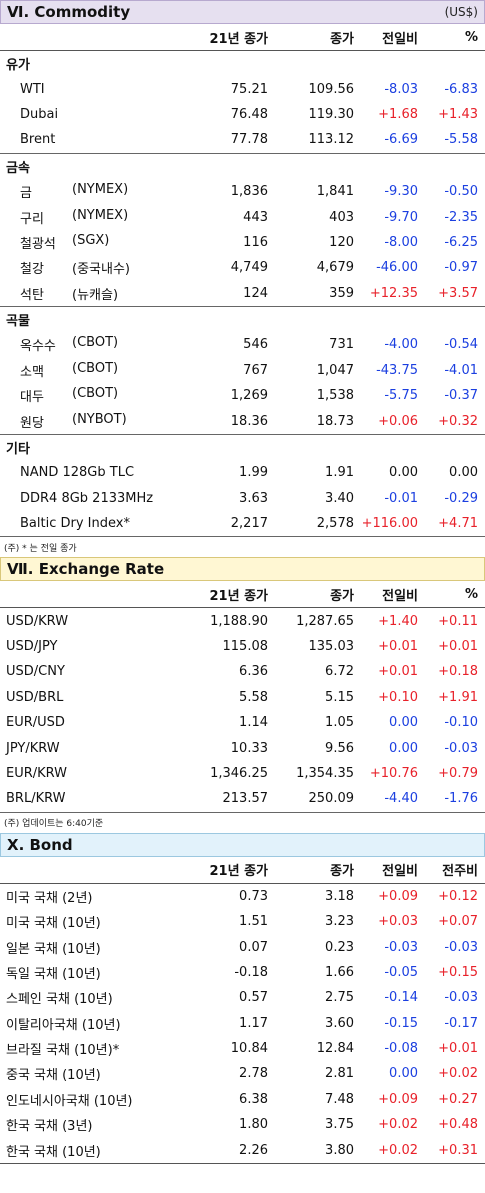 This screenshot has width=485, height=1193. What do you see at coordinates (460, 872) in the screenshot?
I see `bond-header-week-change: 전주비` at bounding box center [460, 872].